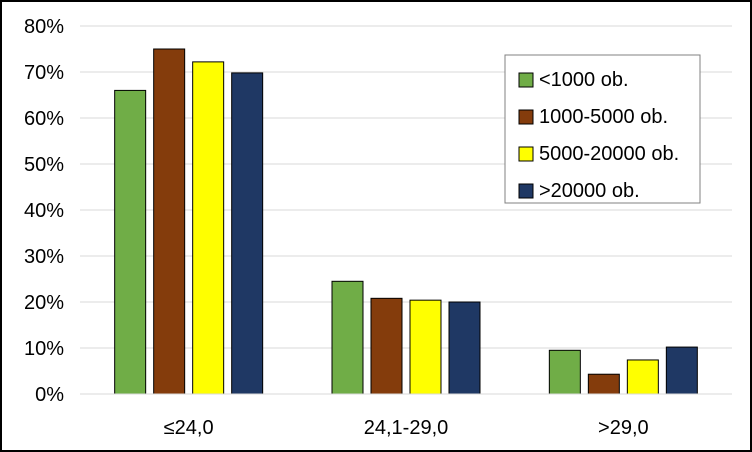 The height and width of the screenshot is (452, 752). Describe the element at coordinates (609, 154) in the screenshot. I see `legend-label: 5000-20000 ob.` at that location.